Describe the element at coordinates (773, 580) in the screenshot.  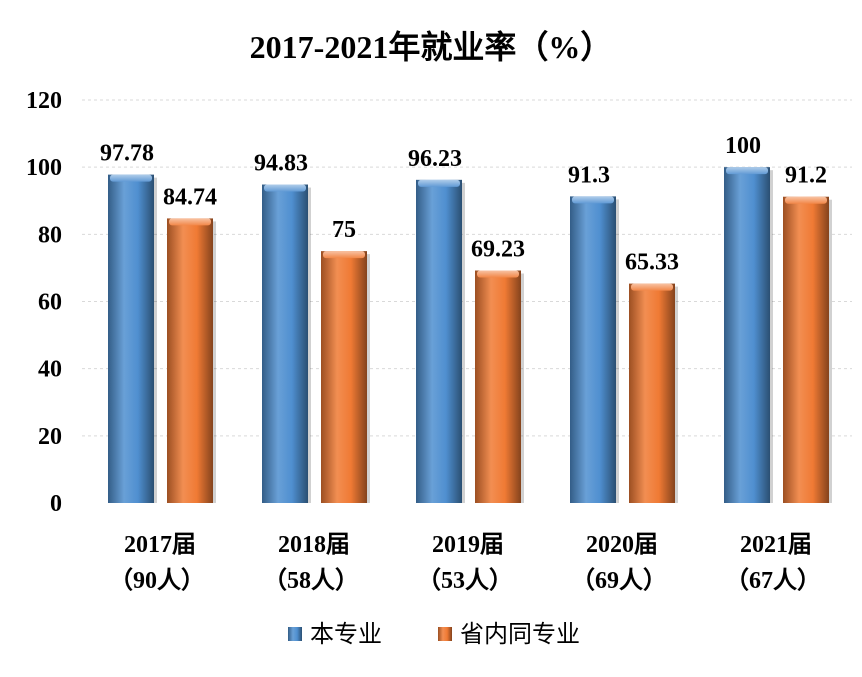
I see `x-category-sublabel: （67人）` at that location.